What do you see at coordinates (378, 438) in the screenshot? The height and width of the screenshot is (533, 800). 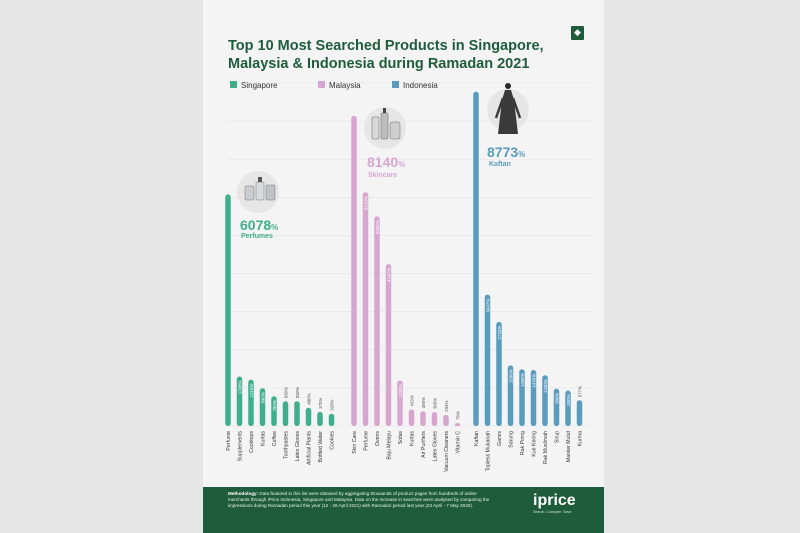 I see `category-label: Ovens` at bounding box center [378, 438].